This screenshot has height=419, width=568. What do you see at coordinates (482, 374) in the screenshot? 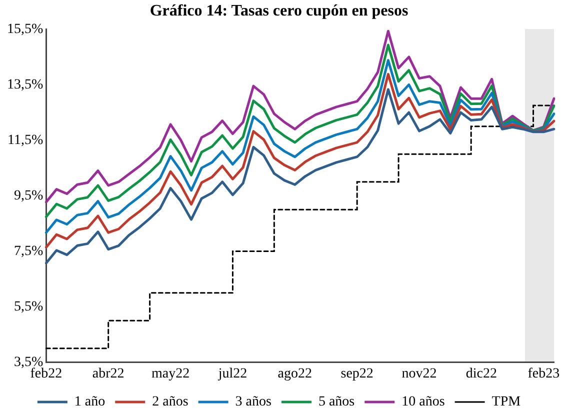
I see `x-tick-label: dic22` at bounding box center [482, 374].